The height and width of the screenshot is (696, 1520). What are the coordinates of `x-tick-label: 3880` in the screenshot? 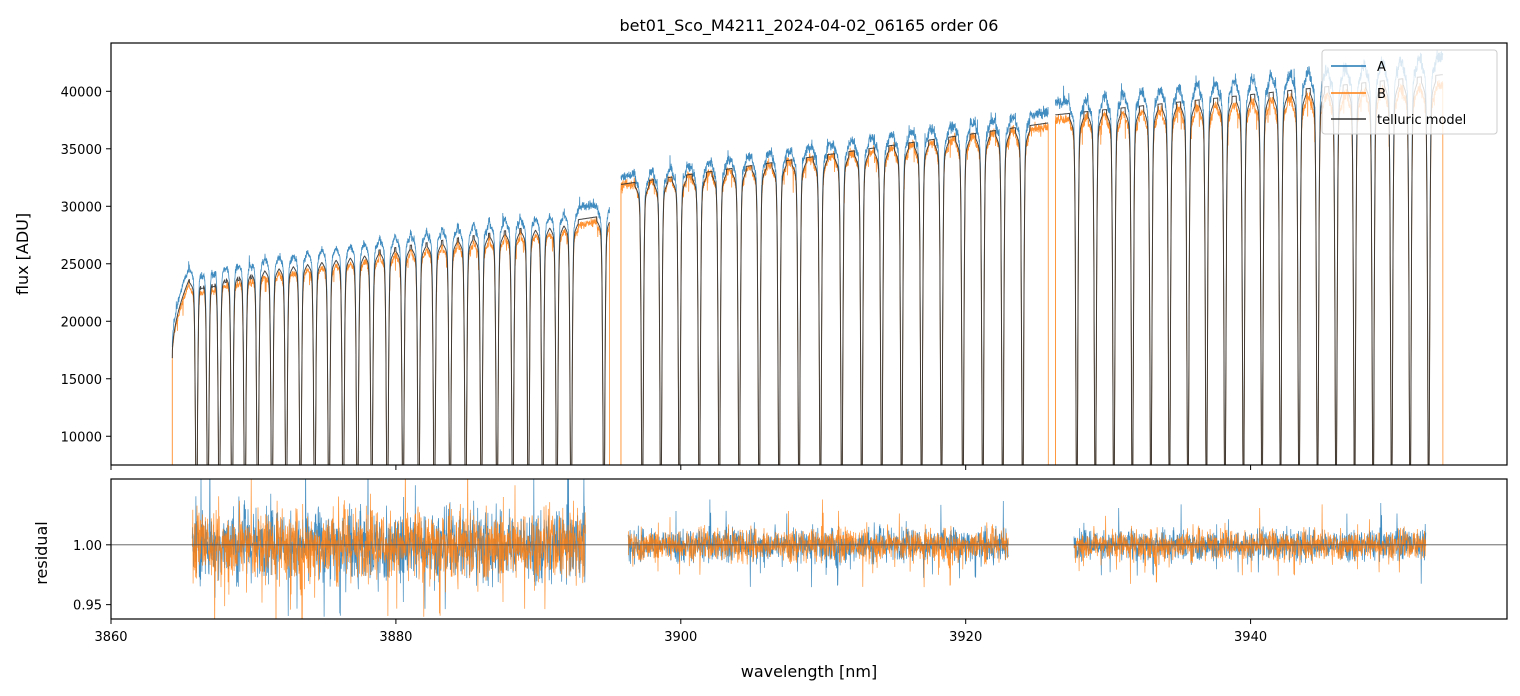 It's located at (395, 637).